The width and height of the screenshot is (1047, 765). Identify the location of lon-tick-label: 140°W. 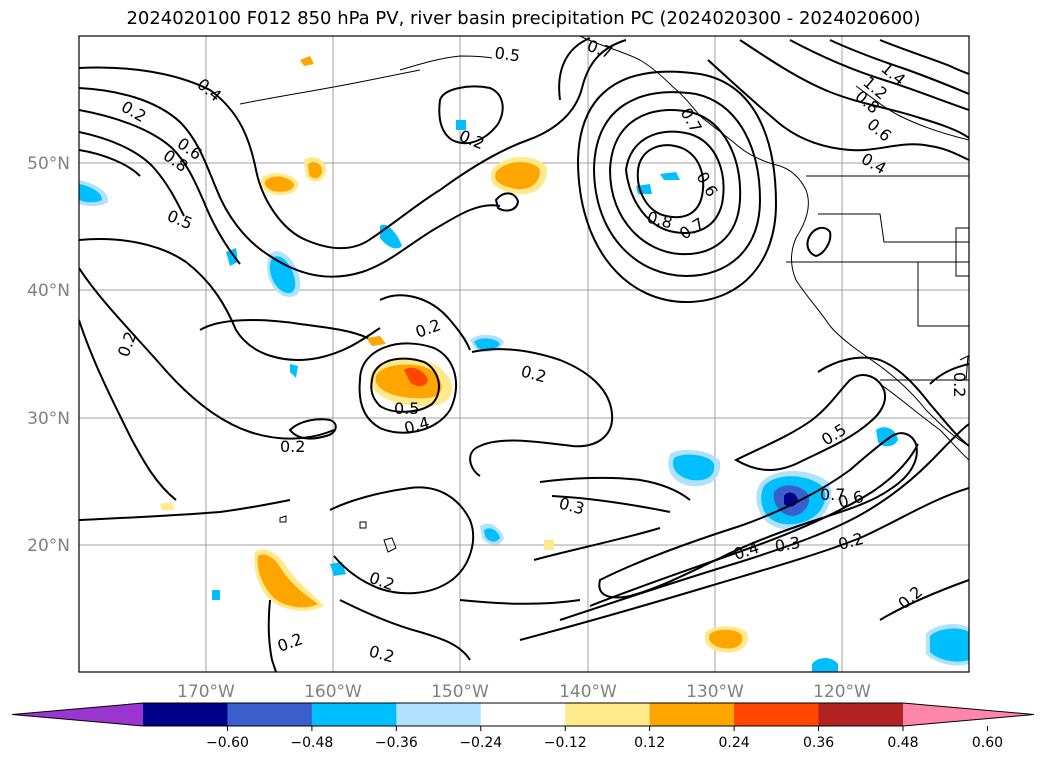
(588, 692).